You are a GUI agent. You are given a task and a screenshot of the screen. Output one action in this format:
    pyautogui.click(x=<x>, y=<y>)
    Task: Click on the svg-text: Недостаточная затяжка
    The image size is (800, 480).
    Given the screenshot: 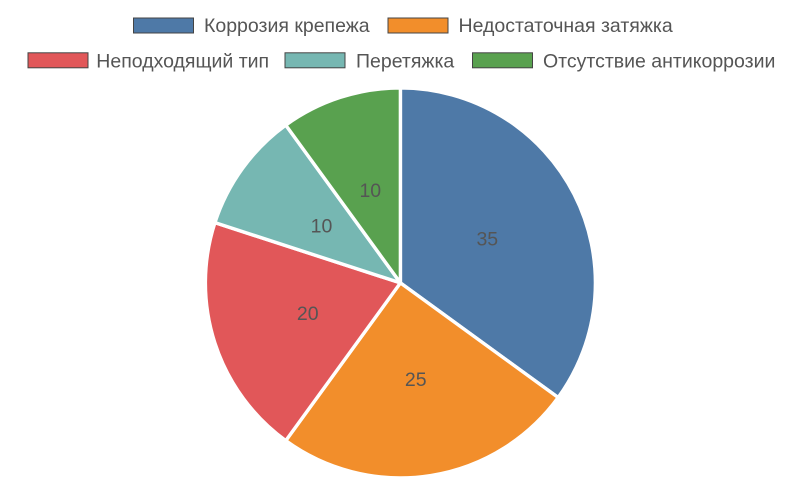 What is the action you would take?
    pyautogui.click(x=566, y=26)
    